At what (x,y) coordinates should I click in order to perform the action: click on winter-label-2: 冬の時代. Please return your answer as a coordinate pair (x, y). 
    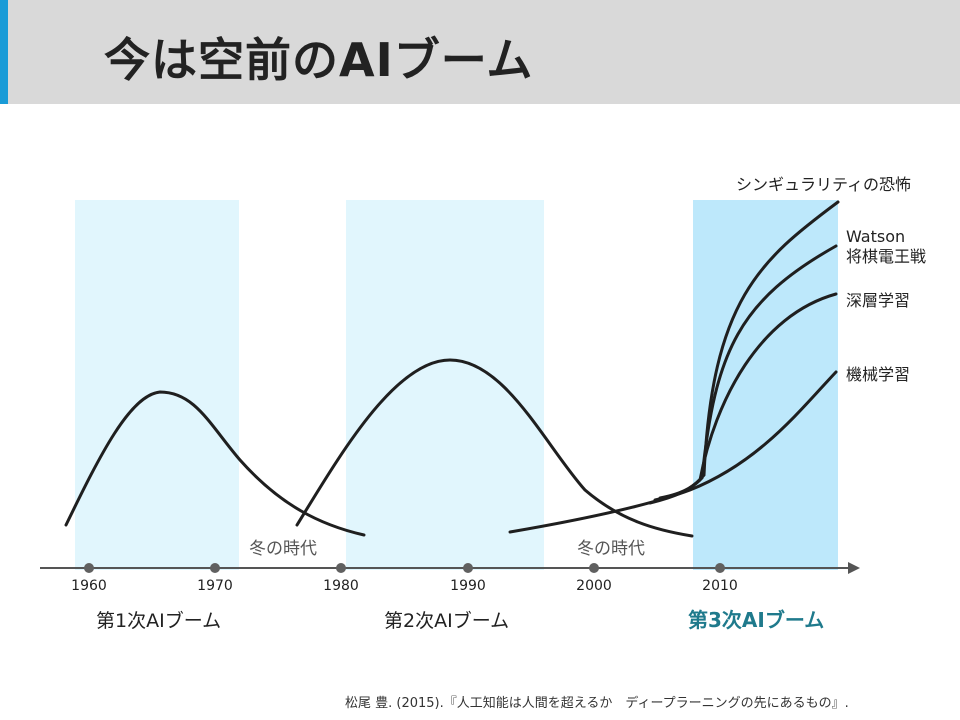
    Looking at the image, I should click on (611, 549).